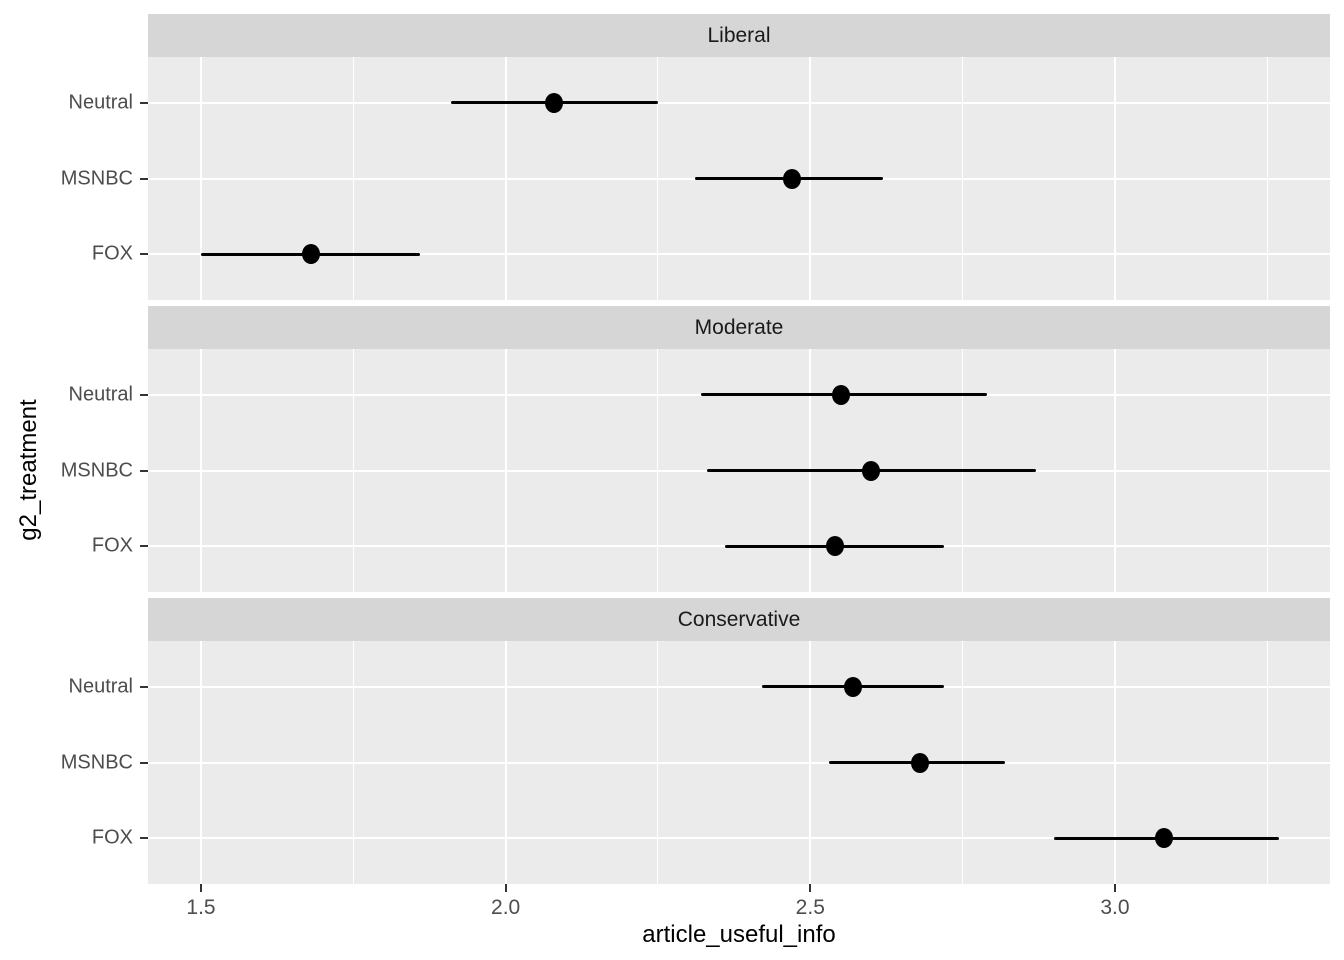  Describe the element at coordinates (810, 907) in the screenshot. I see `x-tick-label: 2.5` at that location.